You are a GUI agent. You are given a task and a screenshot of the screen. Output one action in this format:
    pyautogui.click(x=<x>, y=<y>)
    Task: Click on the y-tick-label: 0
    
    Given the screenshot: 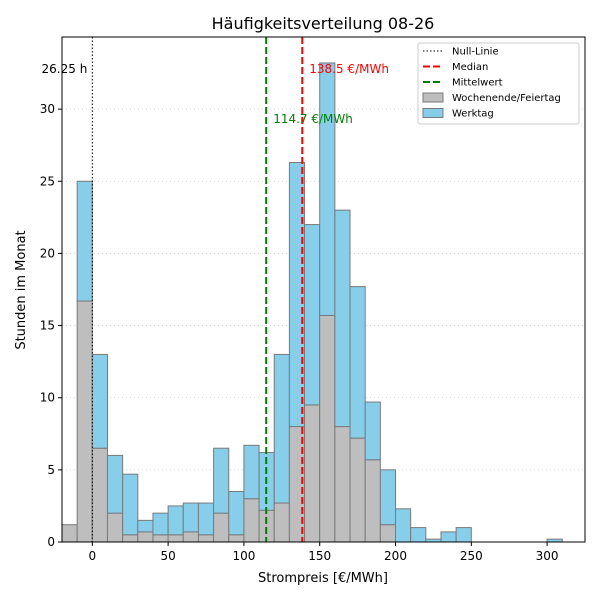 What is the action you would take?
    pyautogui.click(x=51, y=542)
    